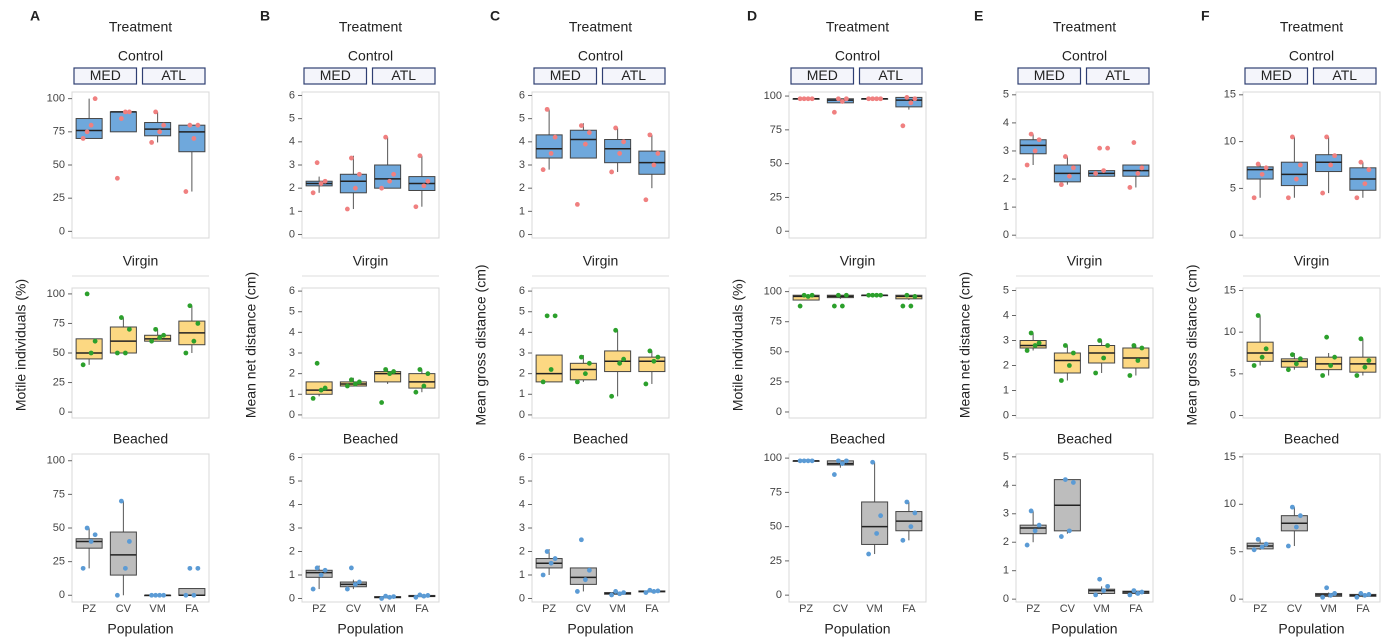 The width and height of the screenshot is (1392, 642). Describe the element at coordinates (1230, 142) in the screenshot. I see `y-tick-label: 10` at that location.